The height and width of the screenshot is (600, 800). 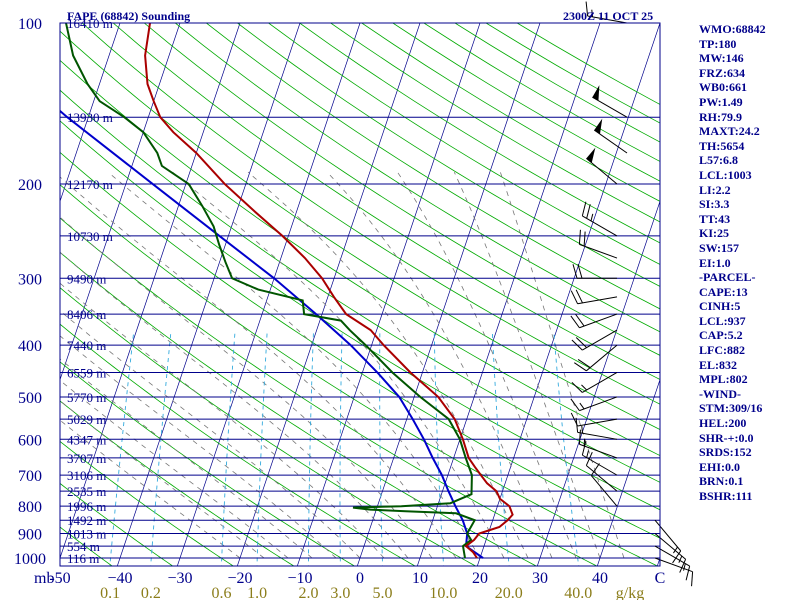 I want to click on mixing-ratio-tick-label: 20.0, so click(x=509, y=592).